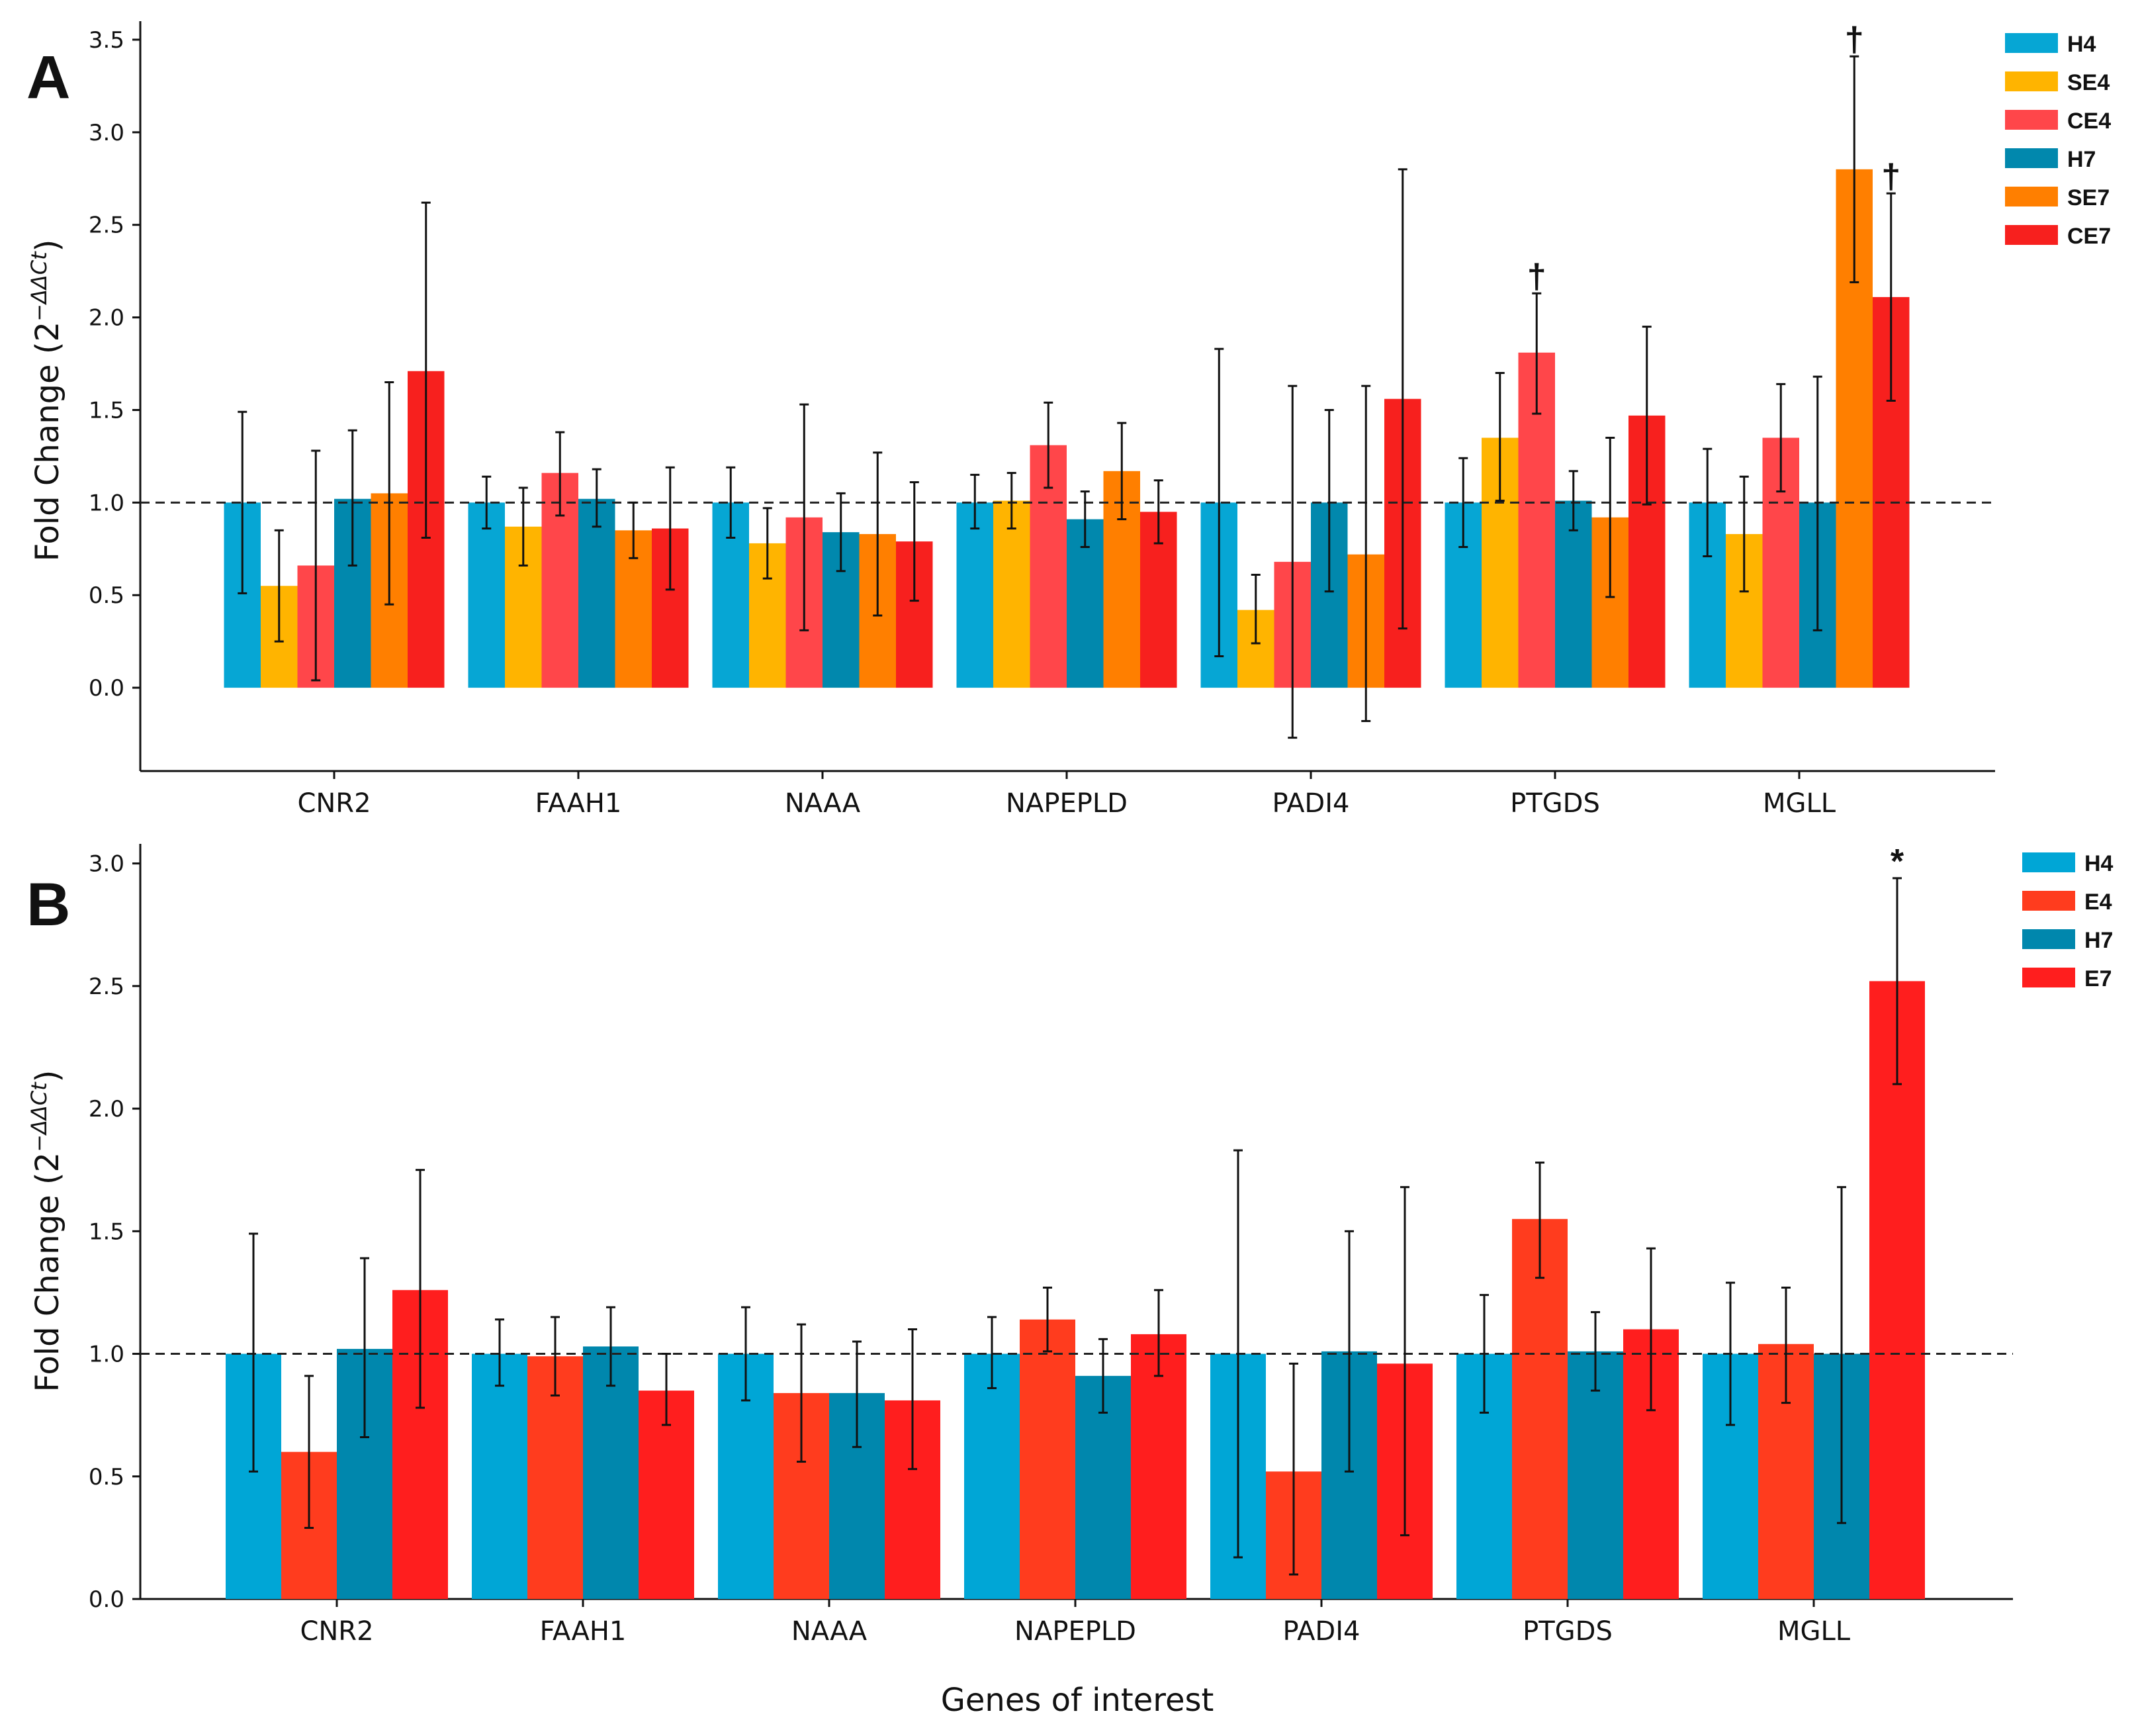  Describe the element at coordinates (1540, 1408) in the screenshot. I see `panel-b-bar-ptgds-e4` at that location.